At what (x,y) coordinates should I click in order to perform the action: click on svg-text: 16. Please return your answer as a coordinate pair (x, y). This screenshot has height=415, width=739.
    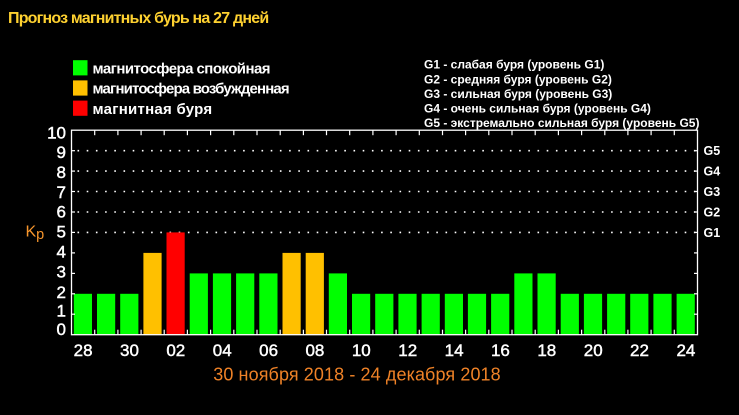
    Looking at the image, I should click on (500, 350).